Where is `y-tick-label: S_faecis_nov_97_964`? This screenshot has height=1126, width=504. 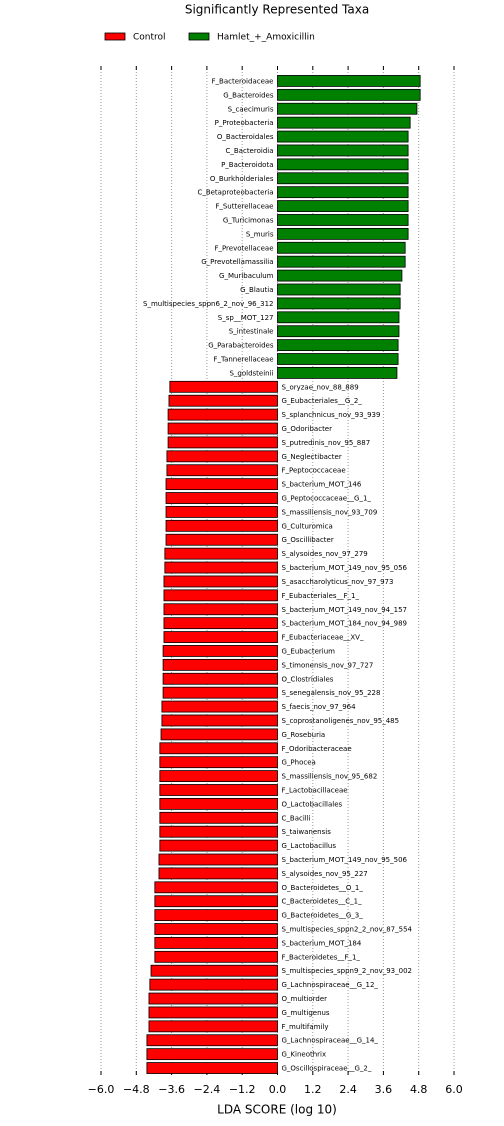
y-tick-label: S_faecis_nov_97_964 is located at coordinates (319, 707).